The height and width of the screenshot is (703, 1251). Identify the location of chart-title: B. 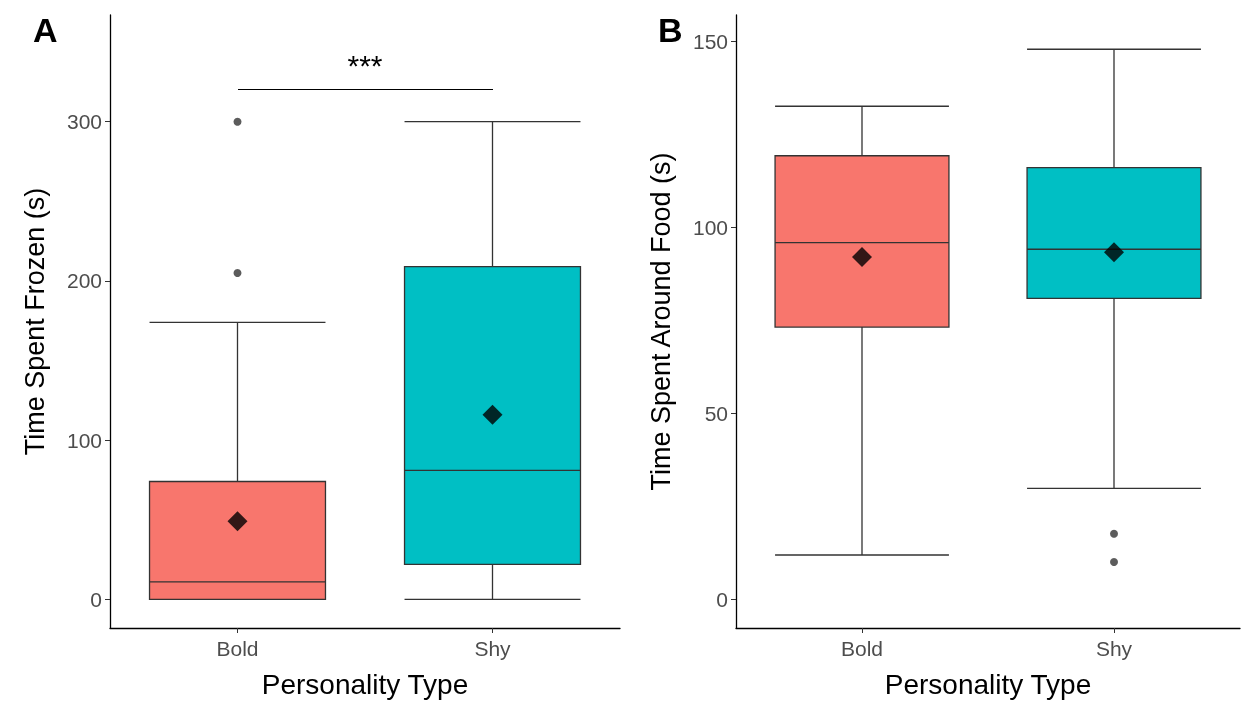
(670, 30).